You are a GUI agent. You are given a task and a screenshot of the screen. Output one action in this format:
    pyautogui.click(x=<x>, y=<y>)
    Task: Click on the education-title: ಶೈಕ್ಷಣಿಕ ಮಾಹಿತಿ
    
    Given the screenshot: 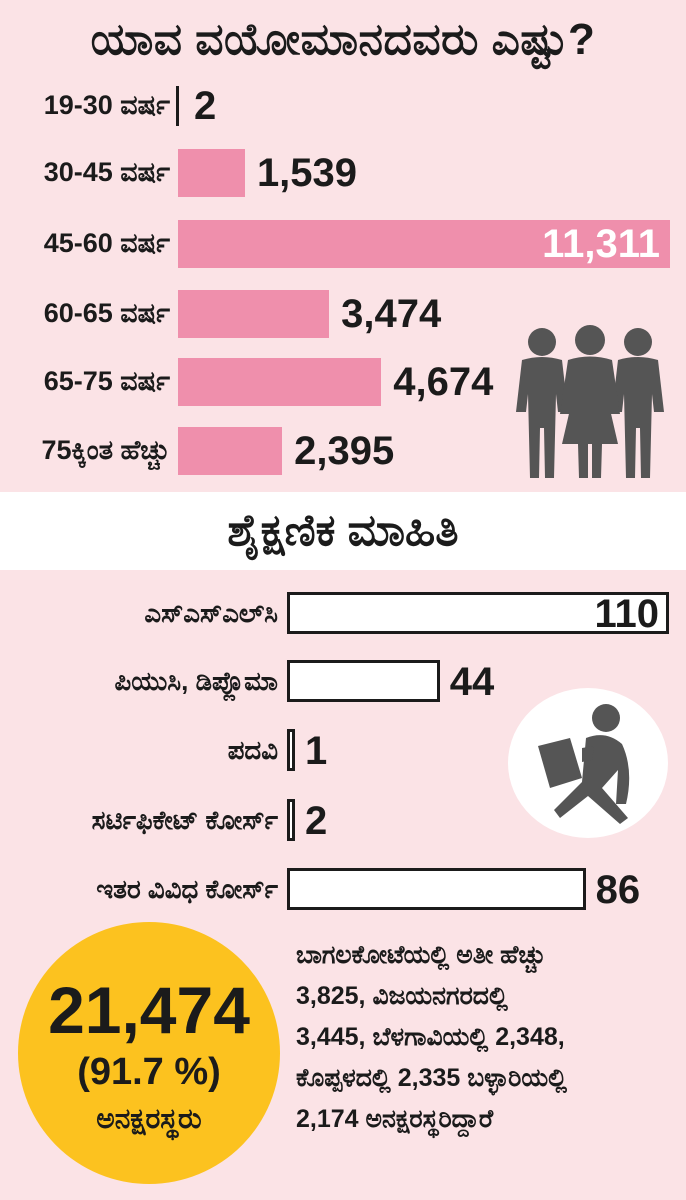 What is the action you would take?
    pyautogui.click(x=343, y=530)
    